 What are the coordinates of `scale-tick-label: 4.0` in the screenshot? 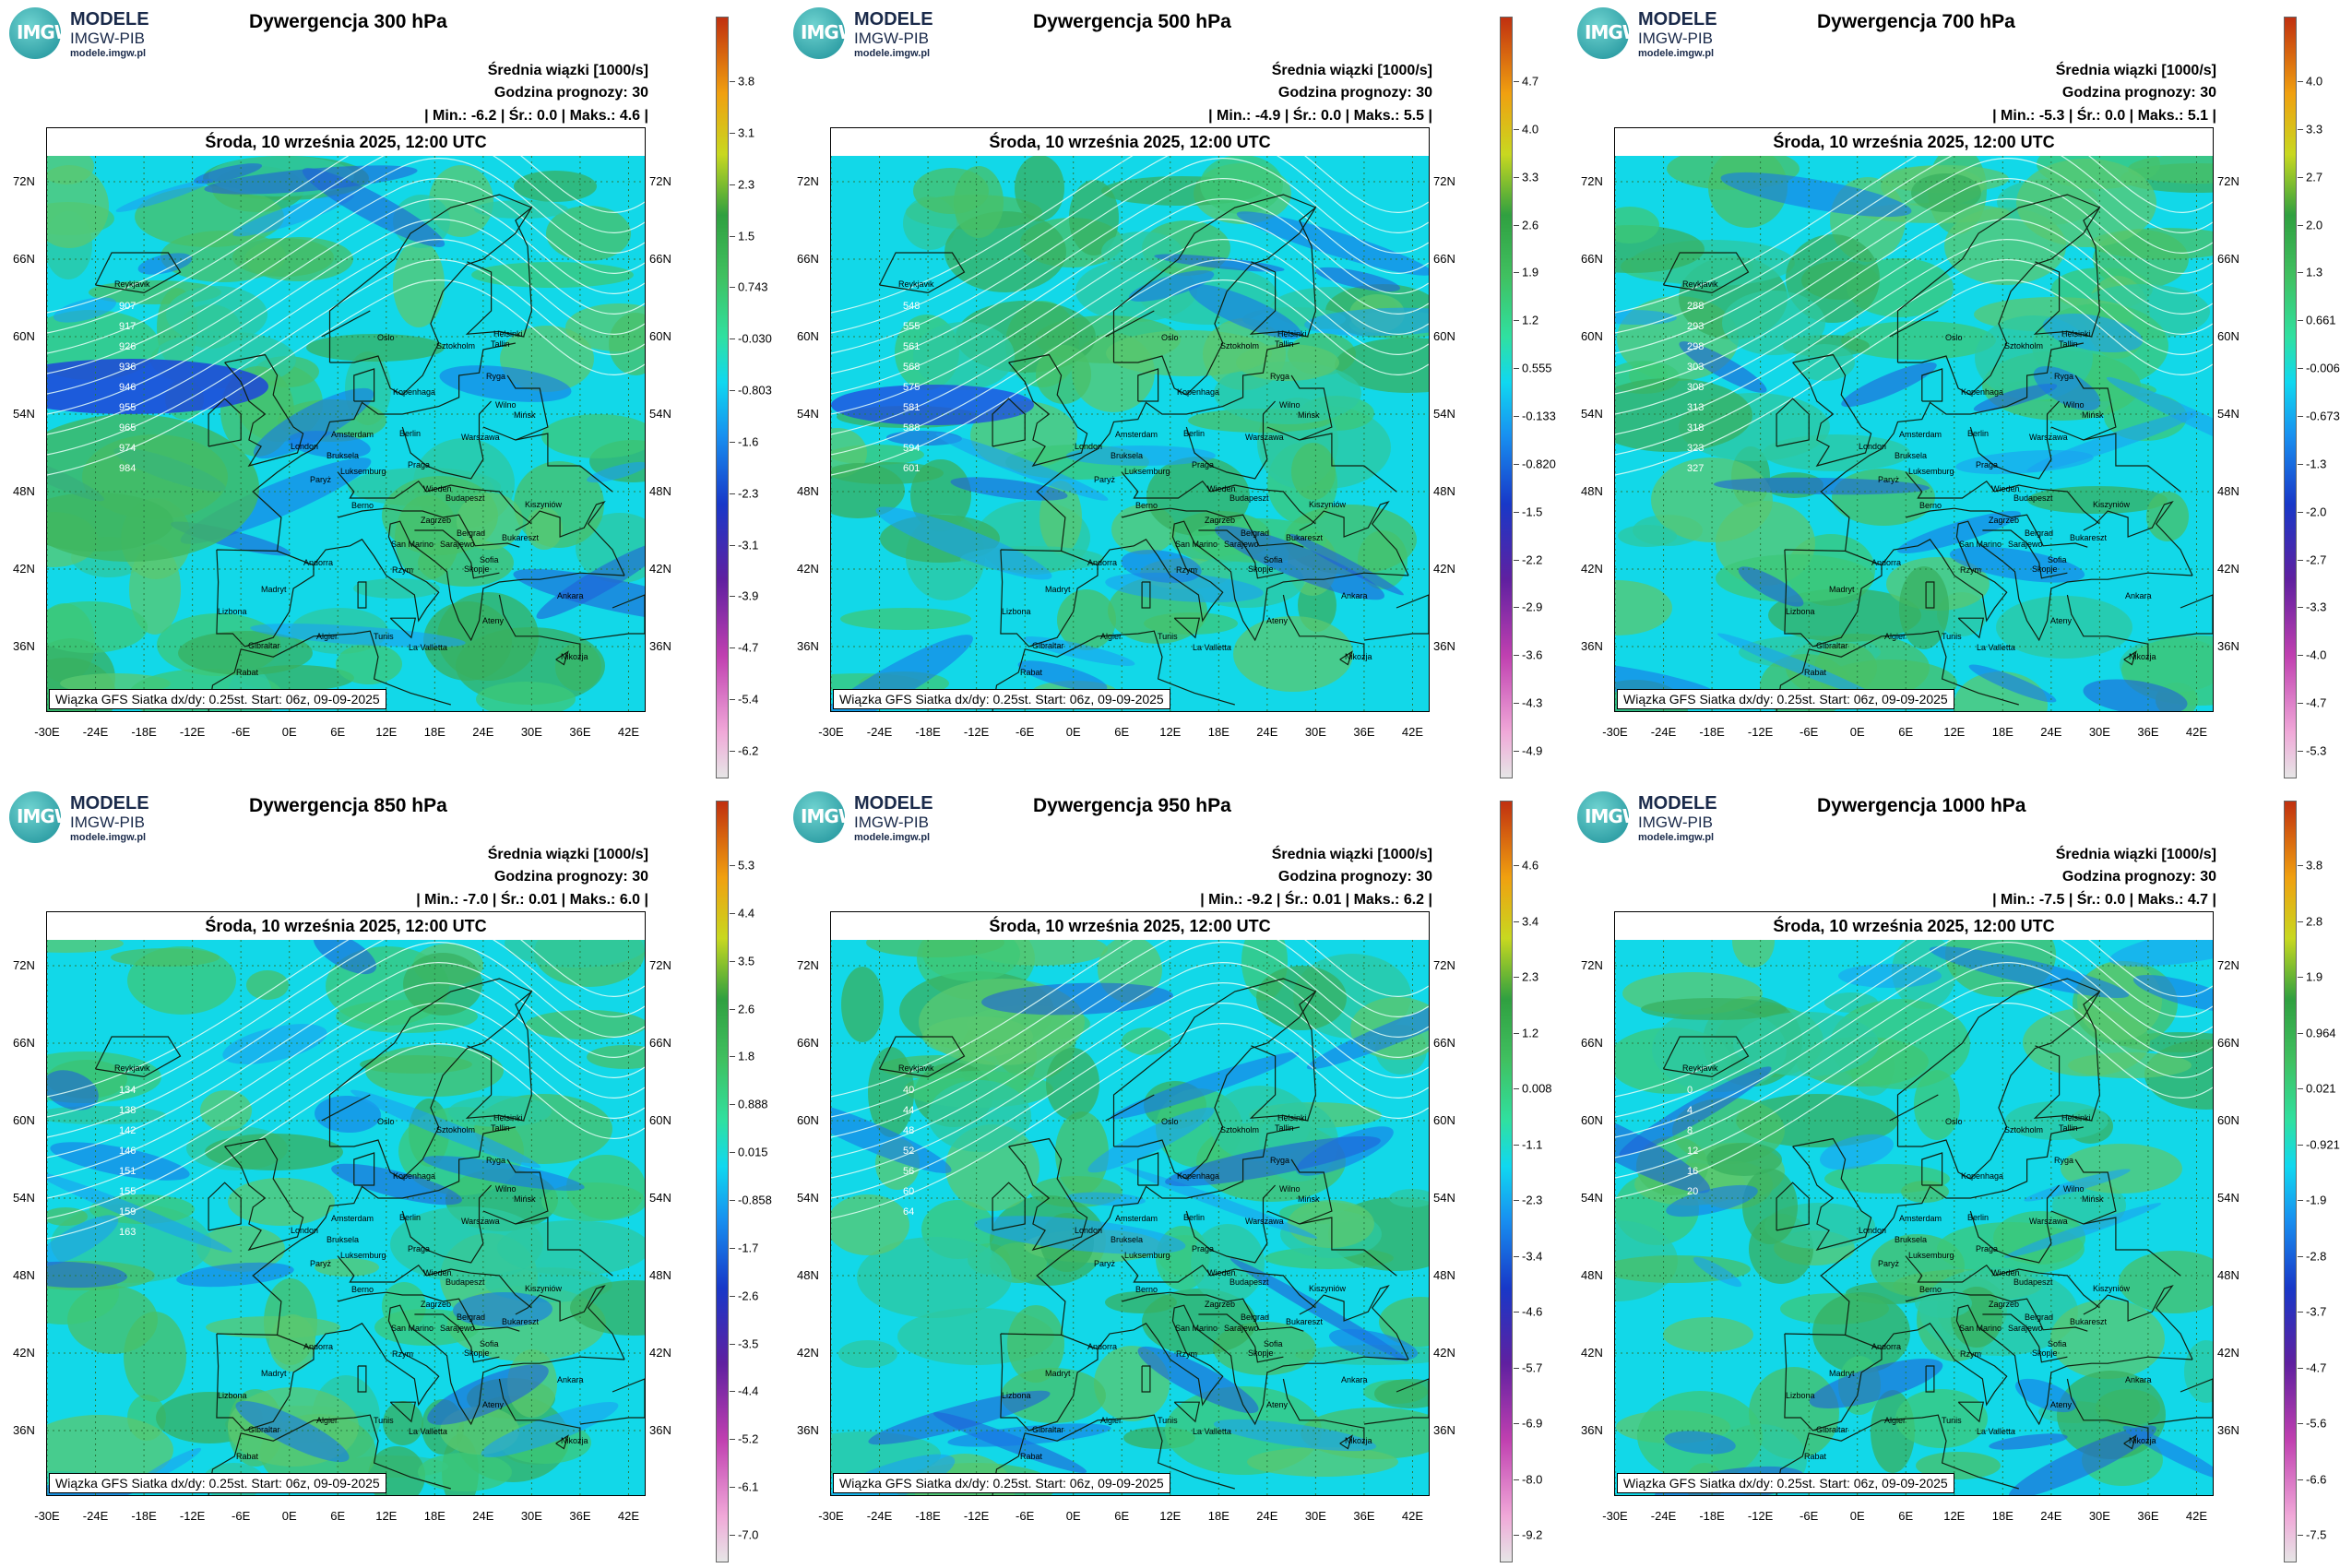 It's located at (1530, 129).